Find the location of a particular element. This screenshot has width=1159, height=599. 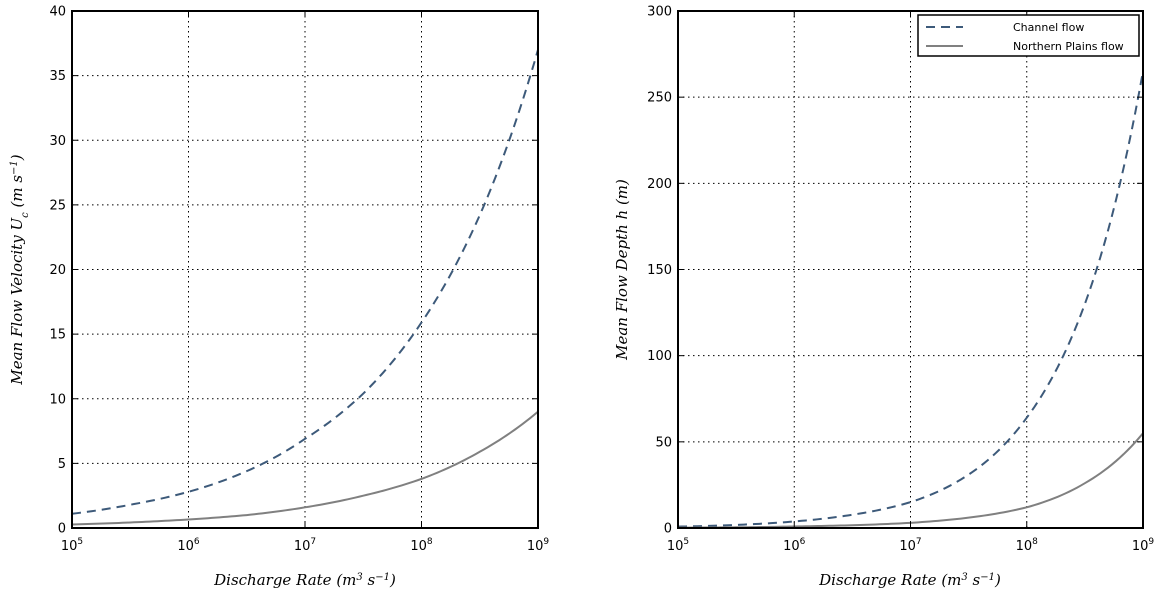

y-tick-label: 30 is located at coordinates (57, 141).